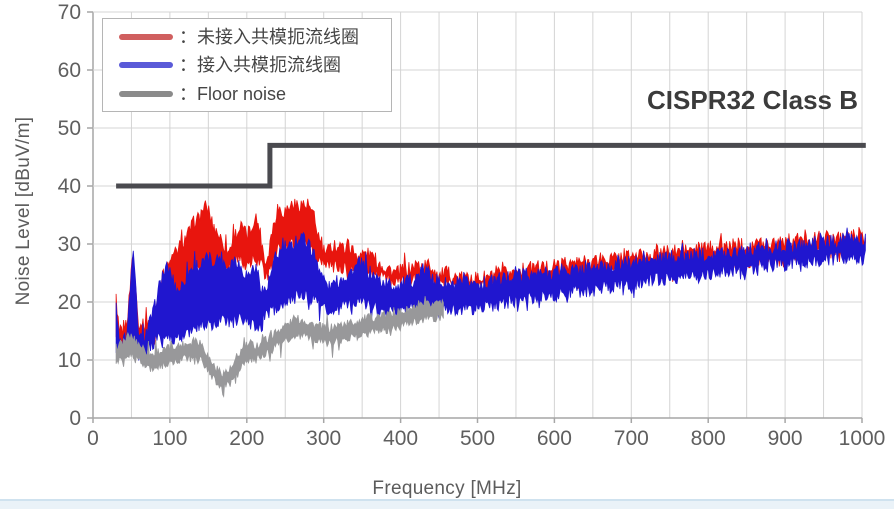 The width and height of the screenshot is (894, 509). Describe the element at coordinates (323, 438) in the screenshot. I see `svg-text: 300` at that location.